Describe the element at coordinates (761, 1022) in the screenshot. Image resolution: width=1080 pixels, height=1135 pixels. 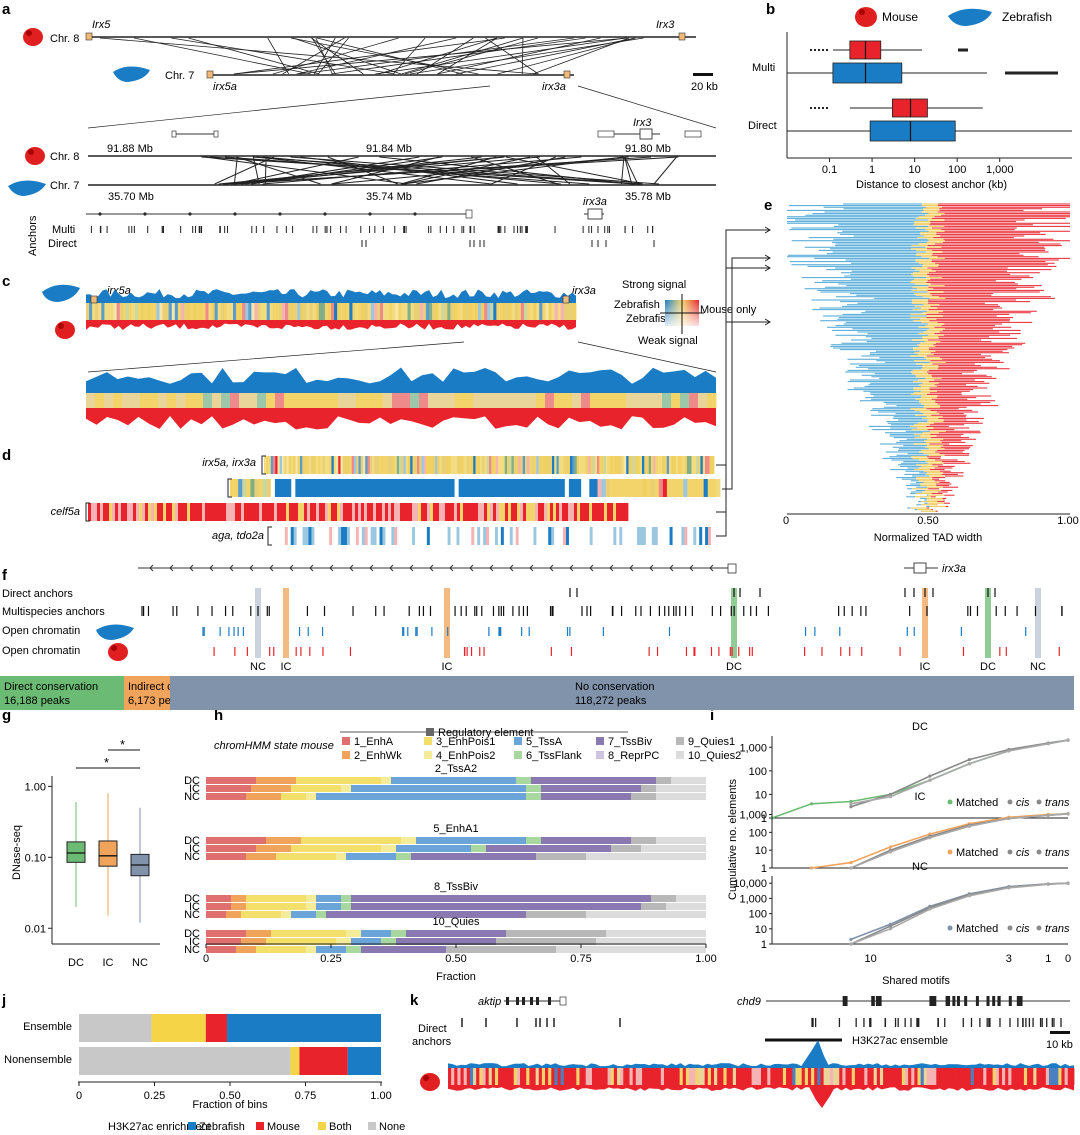
I see `k-anchor-ticks` at that location.